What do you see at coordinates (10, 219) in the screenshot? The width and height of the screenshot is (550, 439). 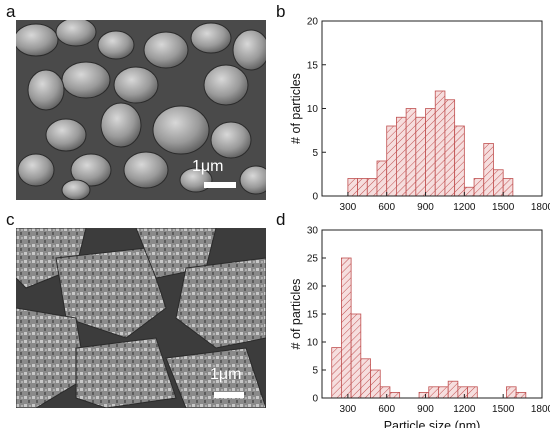 I see `panel-letter-c: c` at bounding box center [10, 219].